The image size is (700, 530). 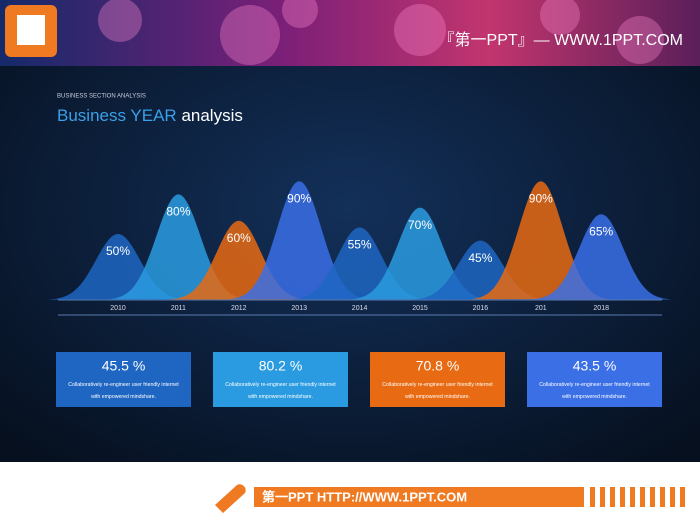 What do you see at coordinates (230, 498) in the screenshot?
I see `pencil-icon` at bounding box center [230, 498].